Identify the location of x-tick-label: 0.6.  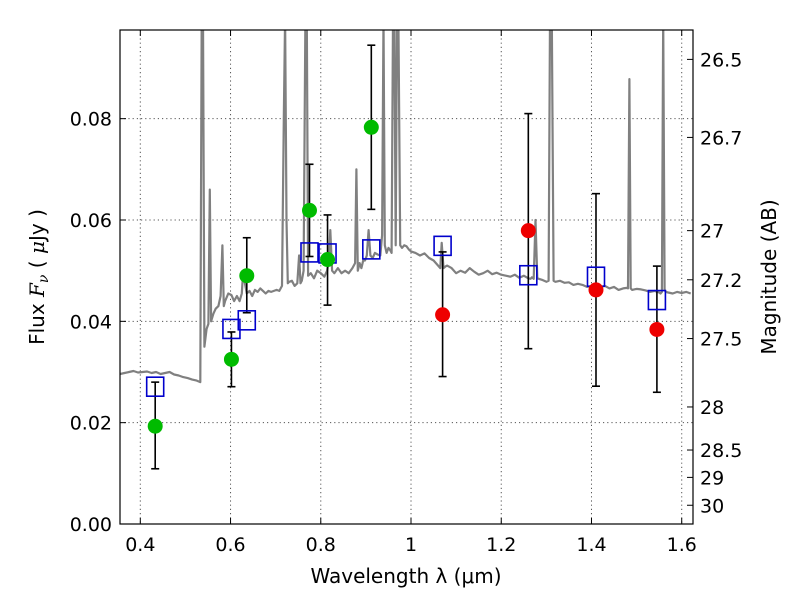
(230, 545).